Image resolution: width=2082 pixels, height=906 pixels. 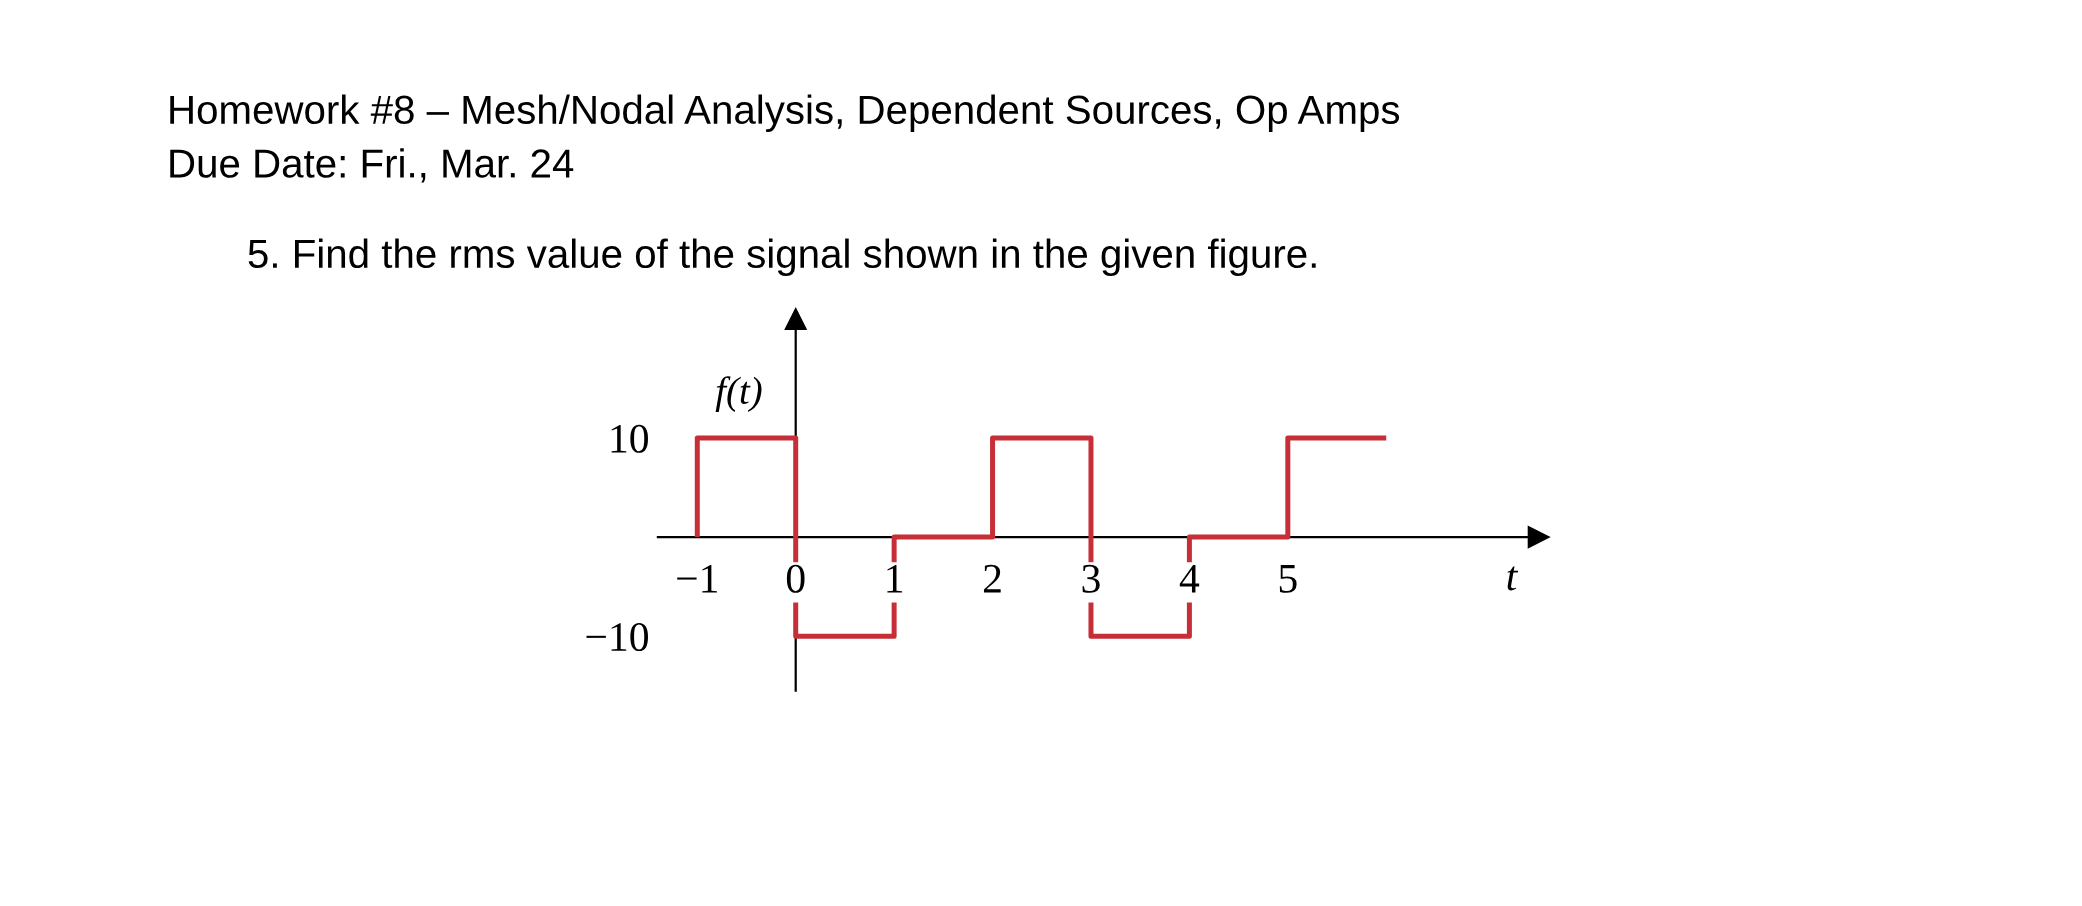 I want to click on chart-title: Homework #8 – Mesh/Nodal Analysis, Dependent Sources, Op Amps, so click(x=785, y=113).